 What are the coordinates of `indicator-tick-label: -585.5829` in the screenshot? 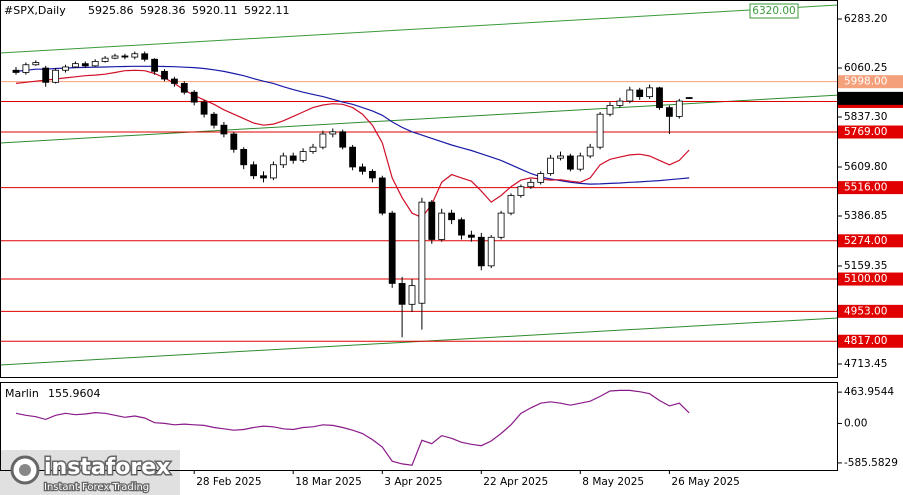 It's located at (871, 463).